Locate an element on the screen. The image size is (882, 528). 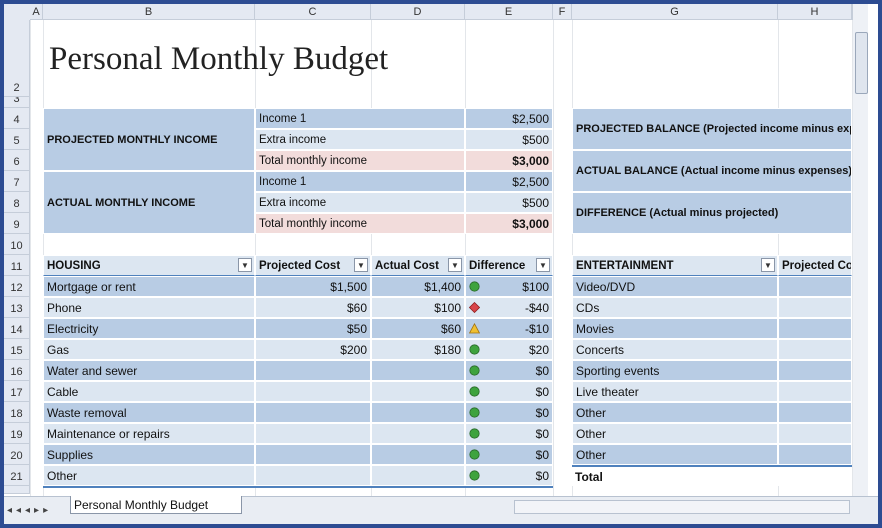
row-header: 21 is located at coordinates (17, 475).